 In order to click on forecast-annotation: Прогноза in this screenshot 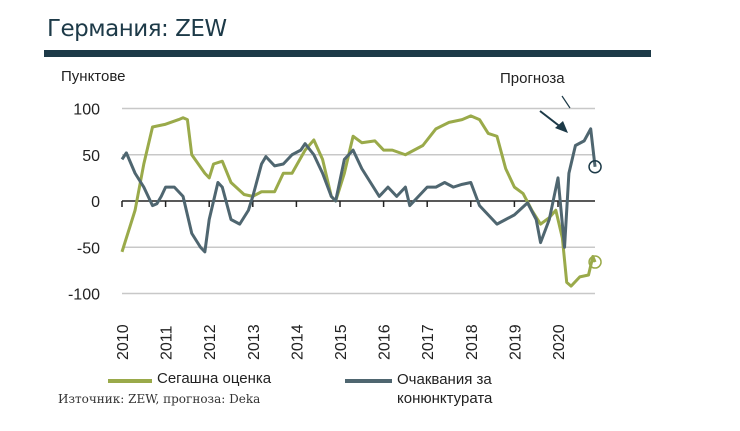, I will do `click(532, 78)`.